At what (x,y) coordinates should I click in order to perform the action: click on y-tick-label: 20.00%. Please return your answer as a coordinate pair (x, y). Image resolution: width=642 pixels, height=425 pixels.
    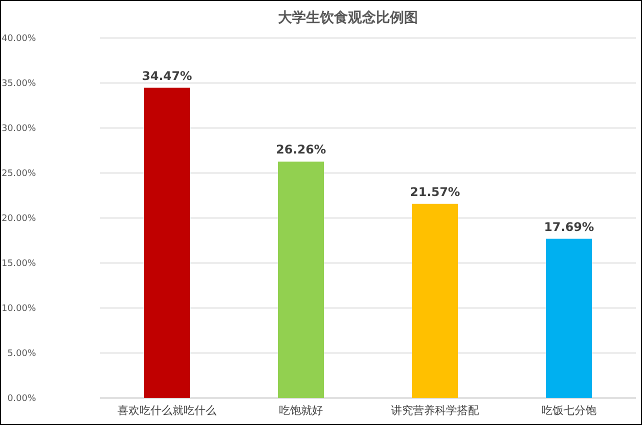
    Looking at the image, I should click on (19, 219).